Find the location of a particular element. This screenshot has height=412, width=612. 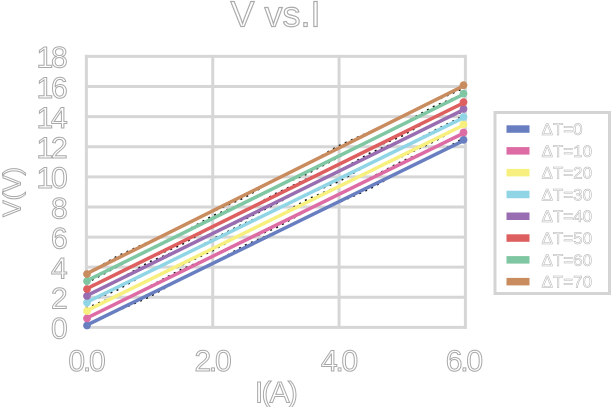

svg-text: 2 is located at coordinates (59, 299).